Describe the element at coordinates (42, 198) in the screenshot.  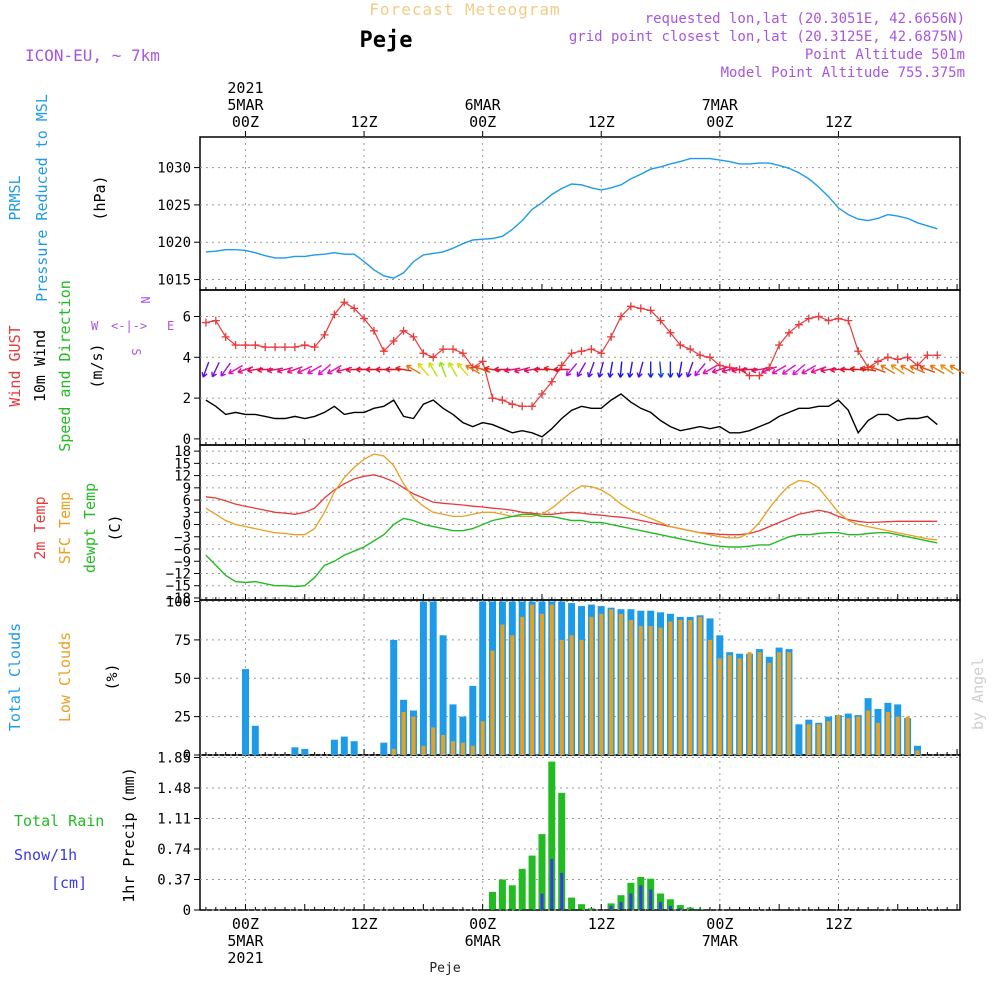
I see `panel-label-pressure-1: Pressure Reduced to MSL` at that location.